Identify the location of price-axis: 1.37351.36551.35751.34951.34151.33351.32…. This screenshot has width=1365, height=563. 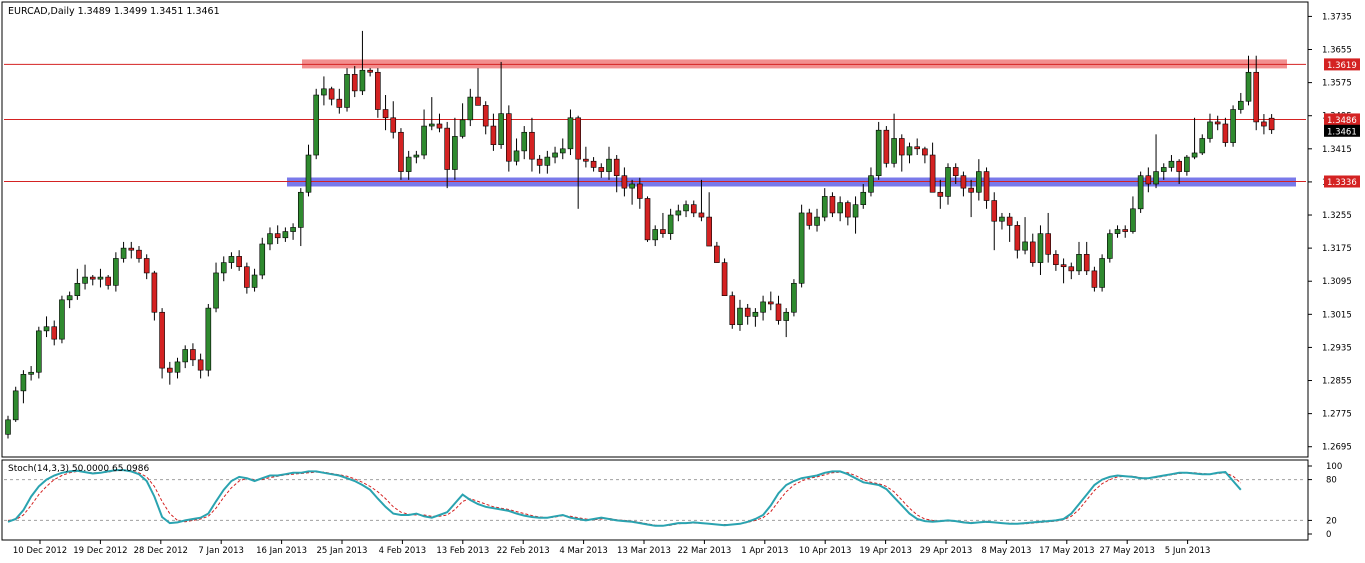
(1330, 232).